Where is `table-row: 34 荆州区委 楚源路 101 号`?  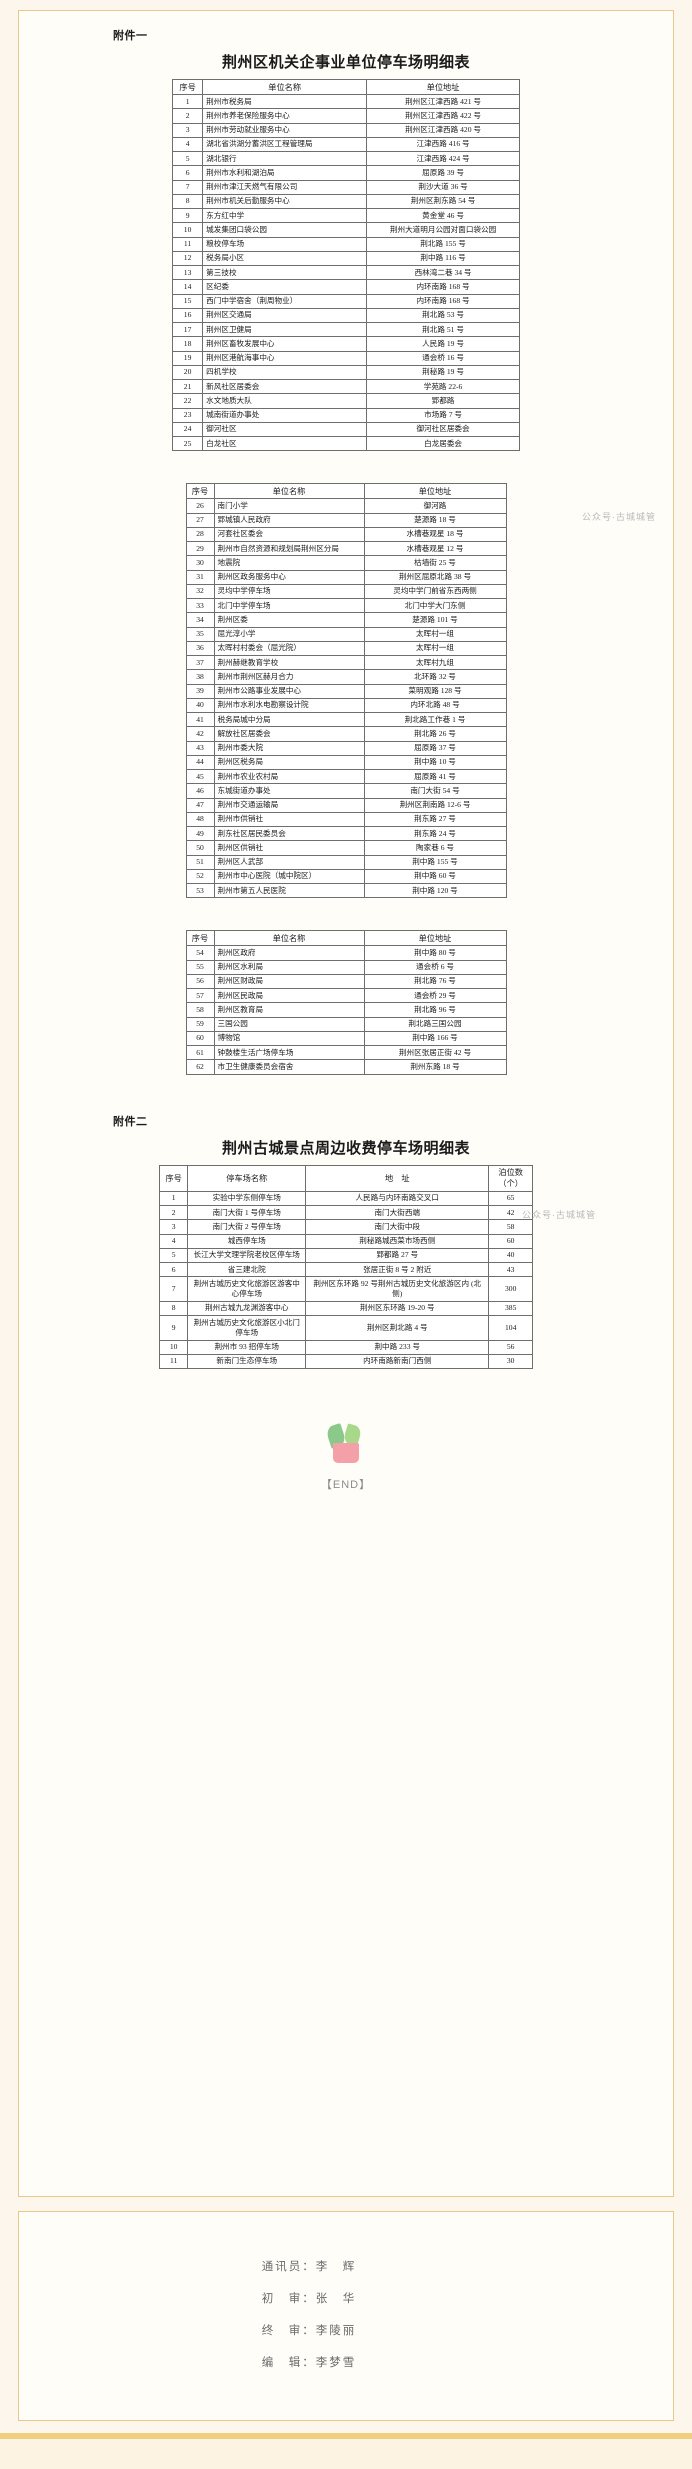
table-row: 34 荆州区委 楚源路 101 号 is located at coordinates (346, 620).